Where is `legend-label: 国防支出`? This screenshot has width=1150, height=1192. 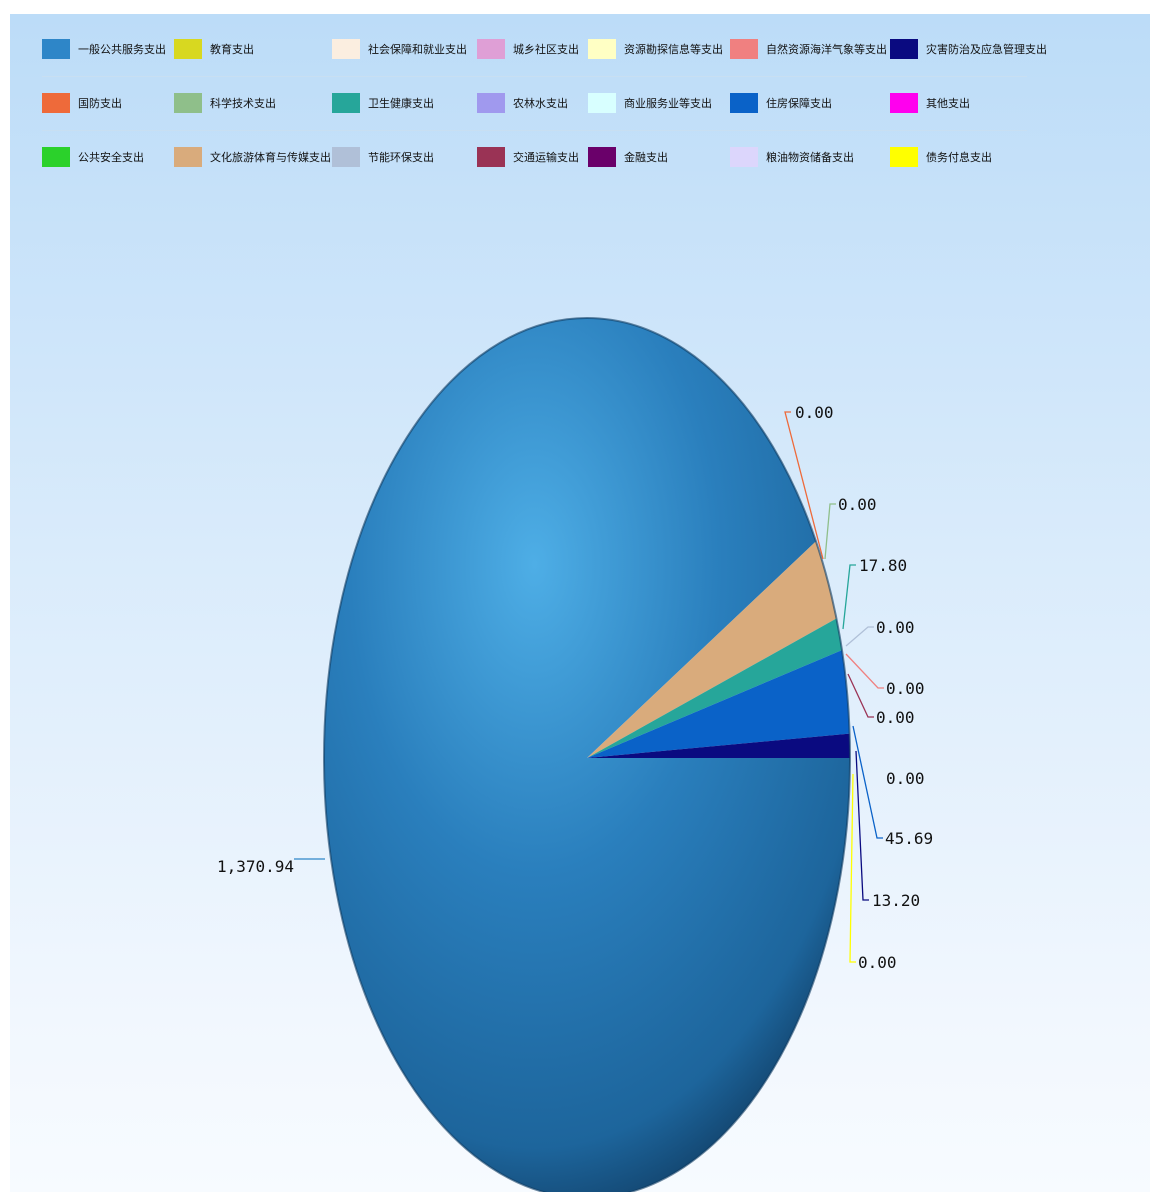 legend-label: 国防支出 is located at coordinates (100, 103).